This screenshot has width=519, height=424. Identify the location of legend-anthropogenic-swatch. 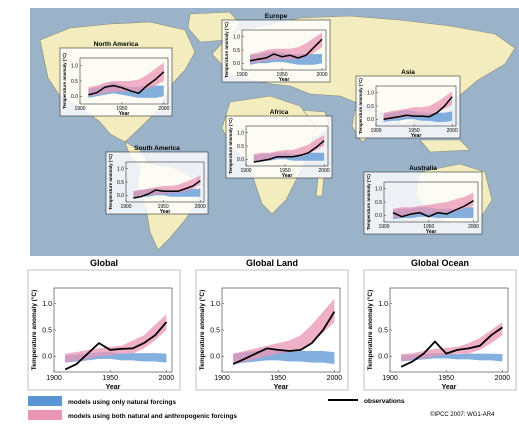
(45, 415).